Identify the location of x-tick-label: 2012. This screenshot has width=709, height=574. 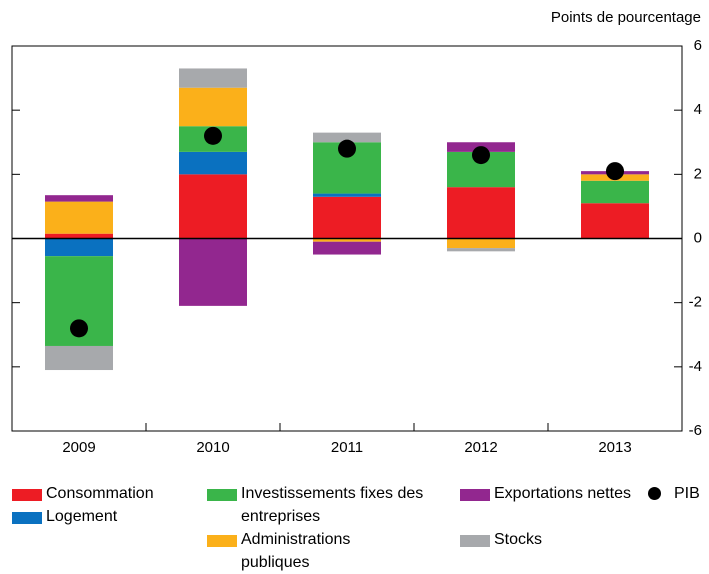
(480, 447).